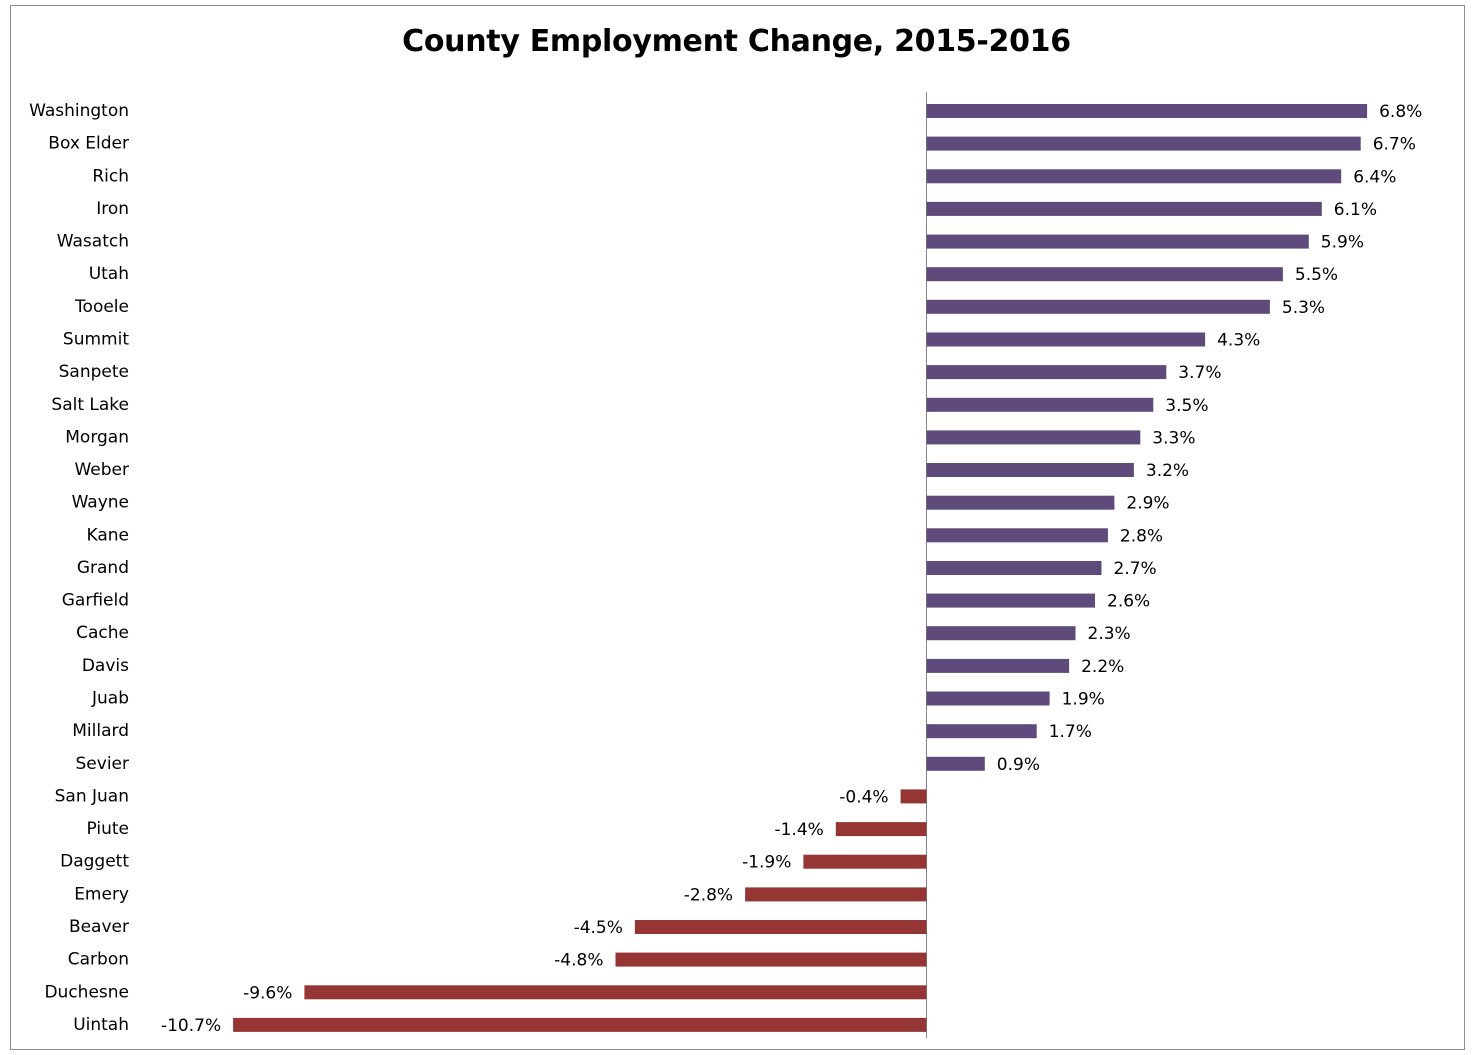  I want to click on data-label: 3.2%, so click(1167, 471).